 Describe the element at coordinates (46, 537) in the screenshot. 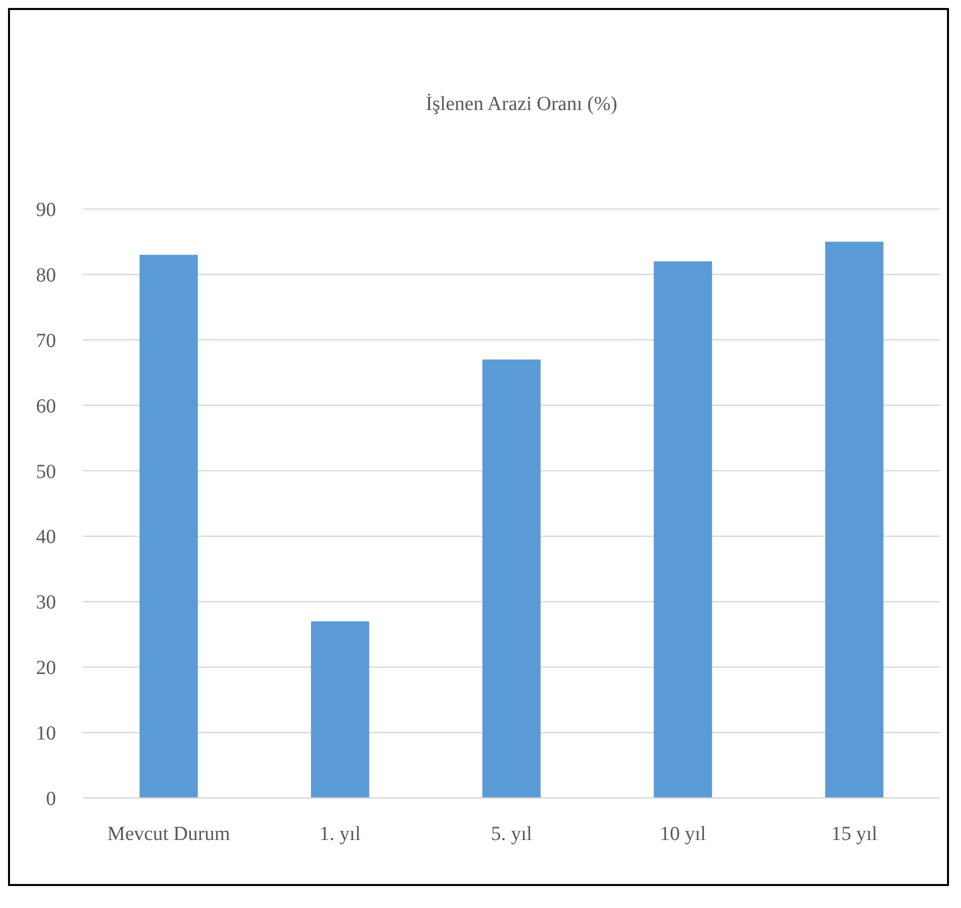

I see `y-tick-label: 40` at that location.